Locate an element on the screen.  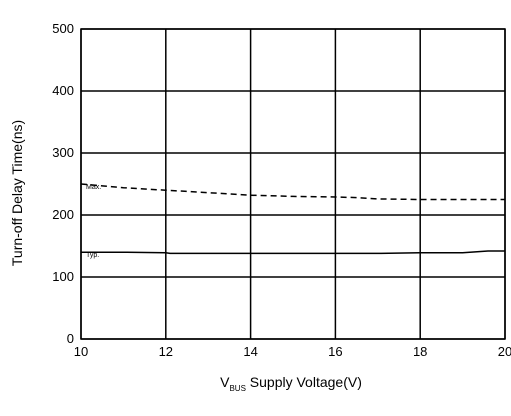
series-label: Max. is located at coordinates (93, 187).